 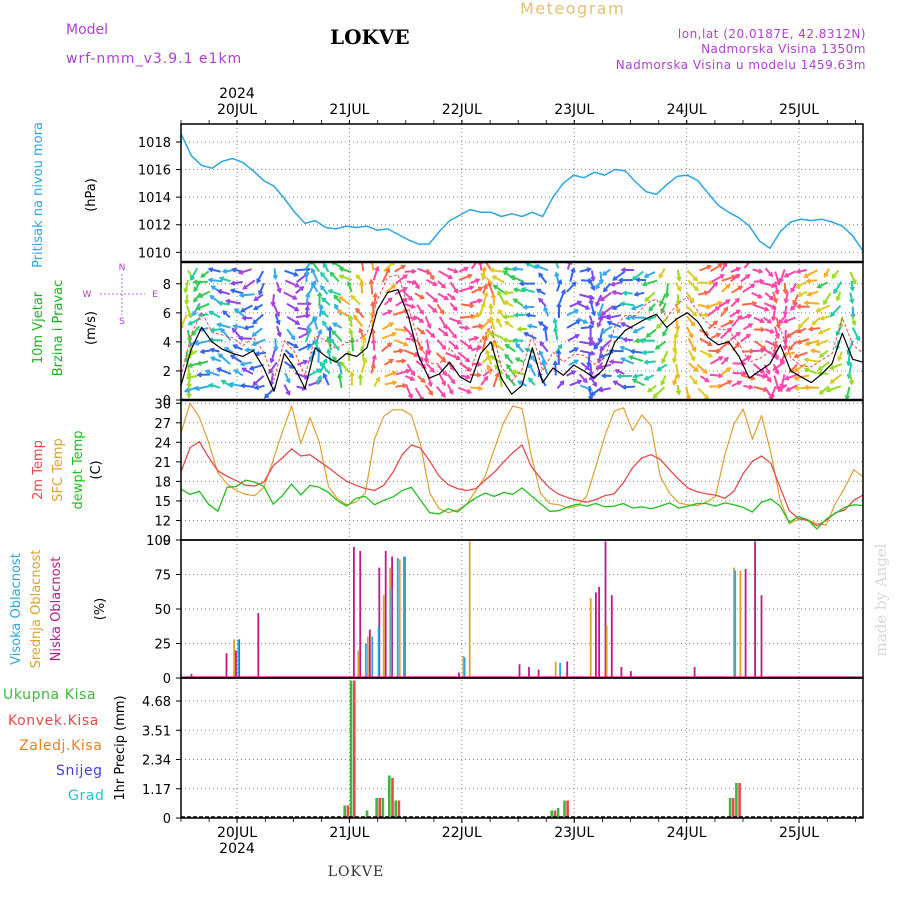 I want to click on cloud-bar-mid, so click(x=606, y=651).